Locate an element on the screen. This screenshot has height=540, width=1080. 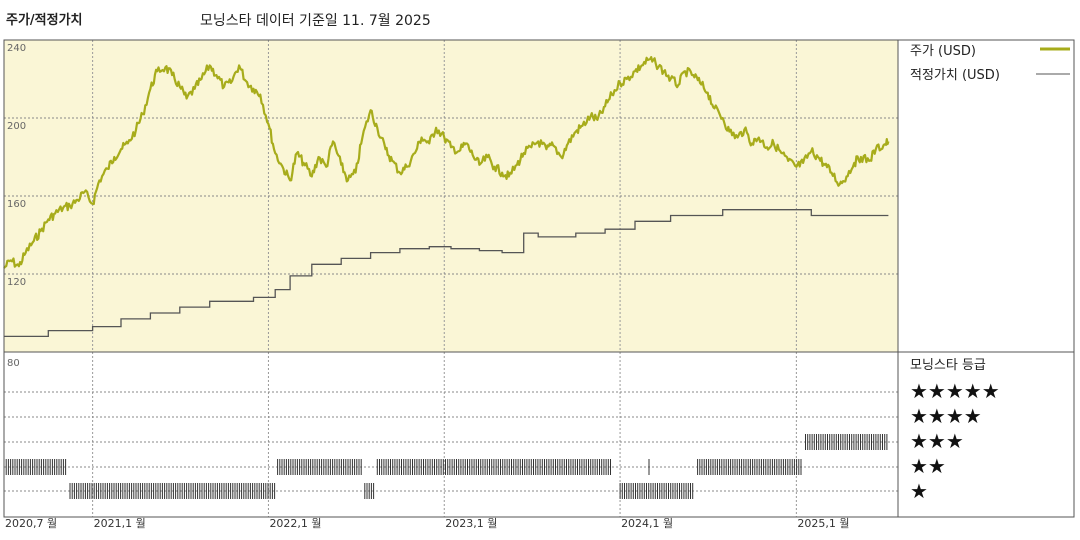
rating-level-2: ★★ is located at coordinates (928, 466).